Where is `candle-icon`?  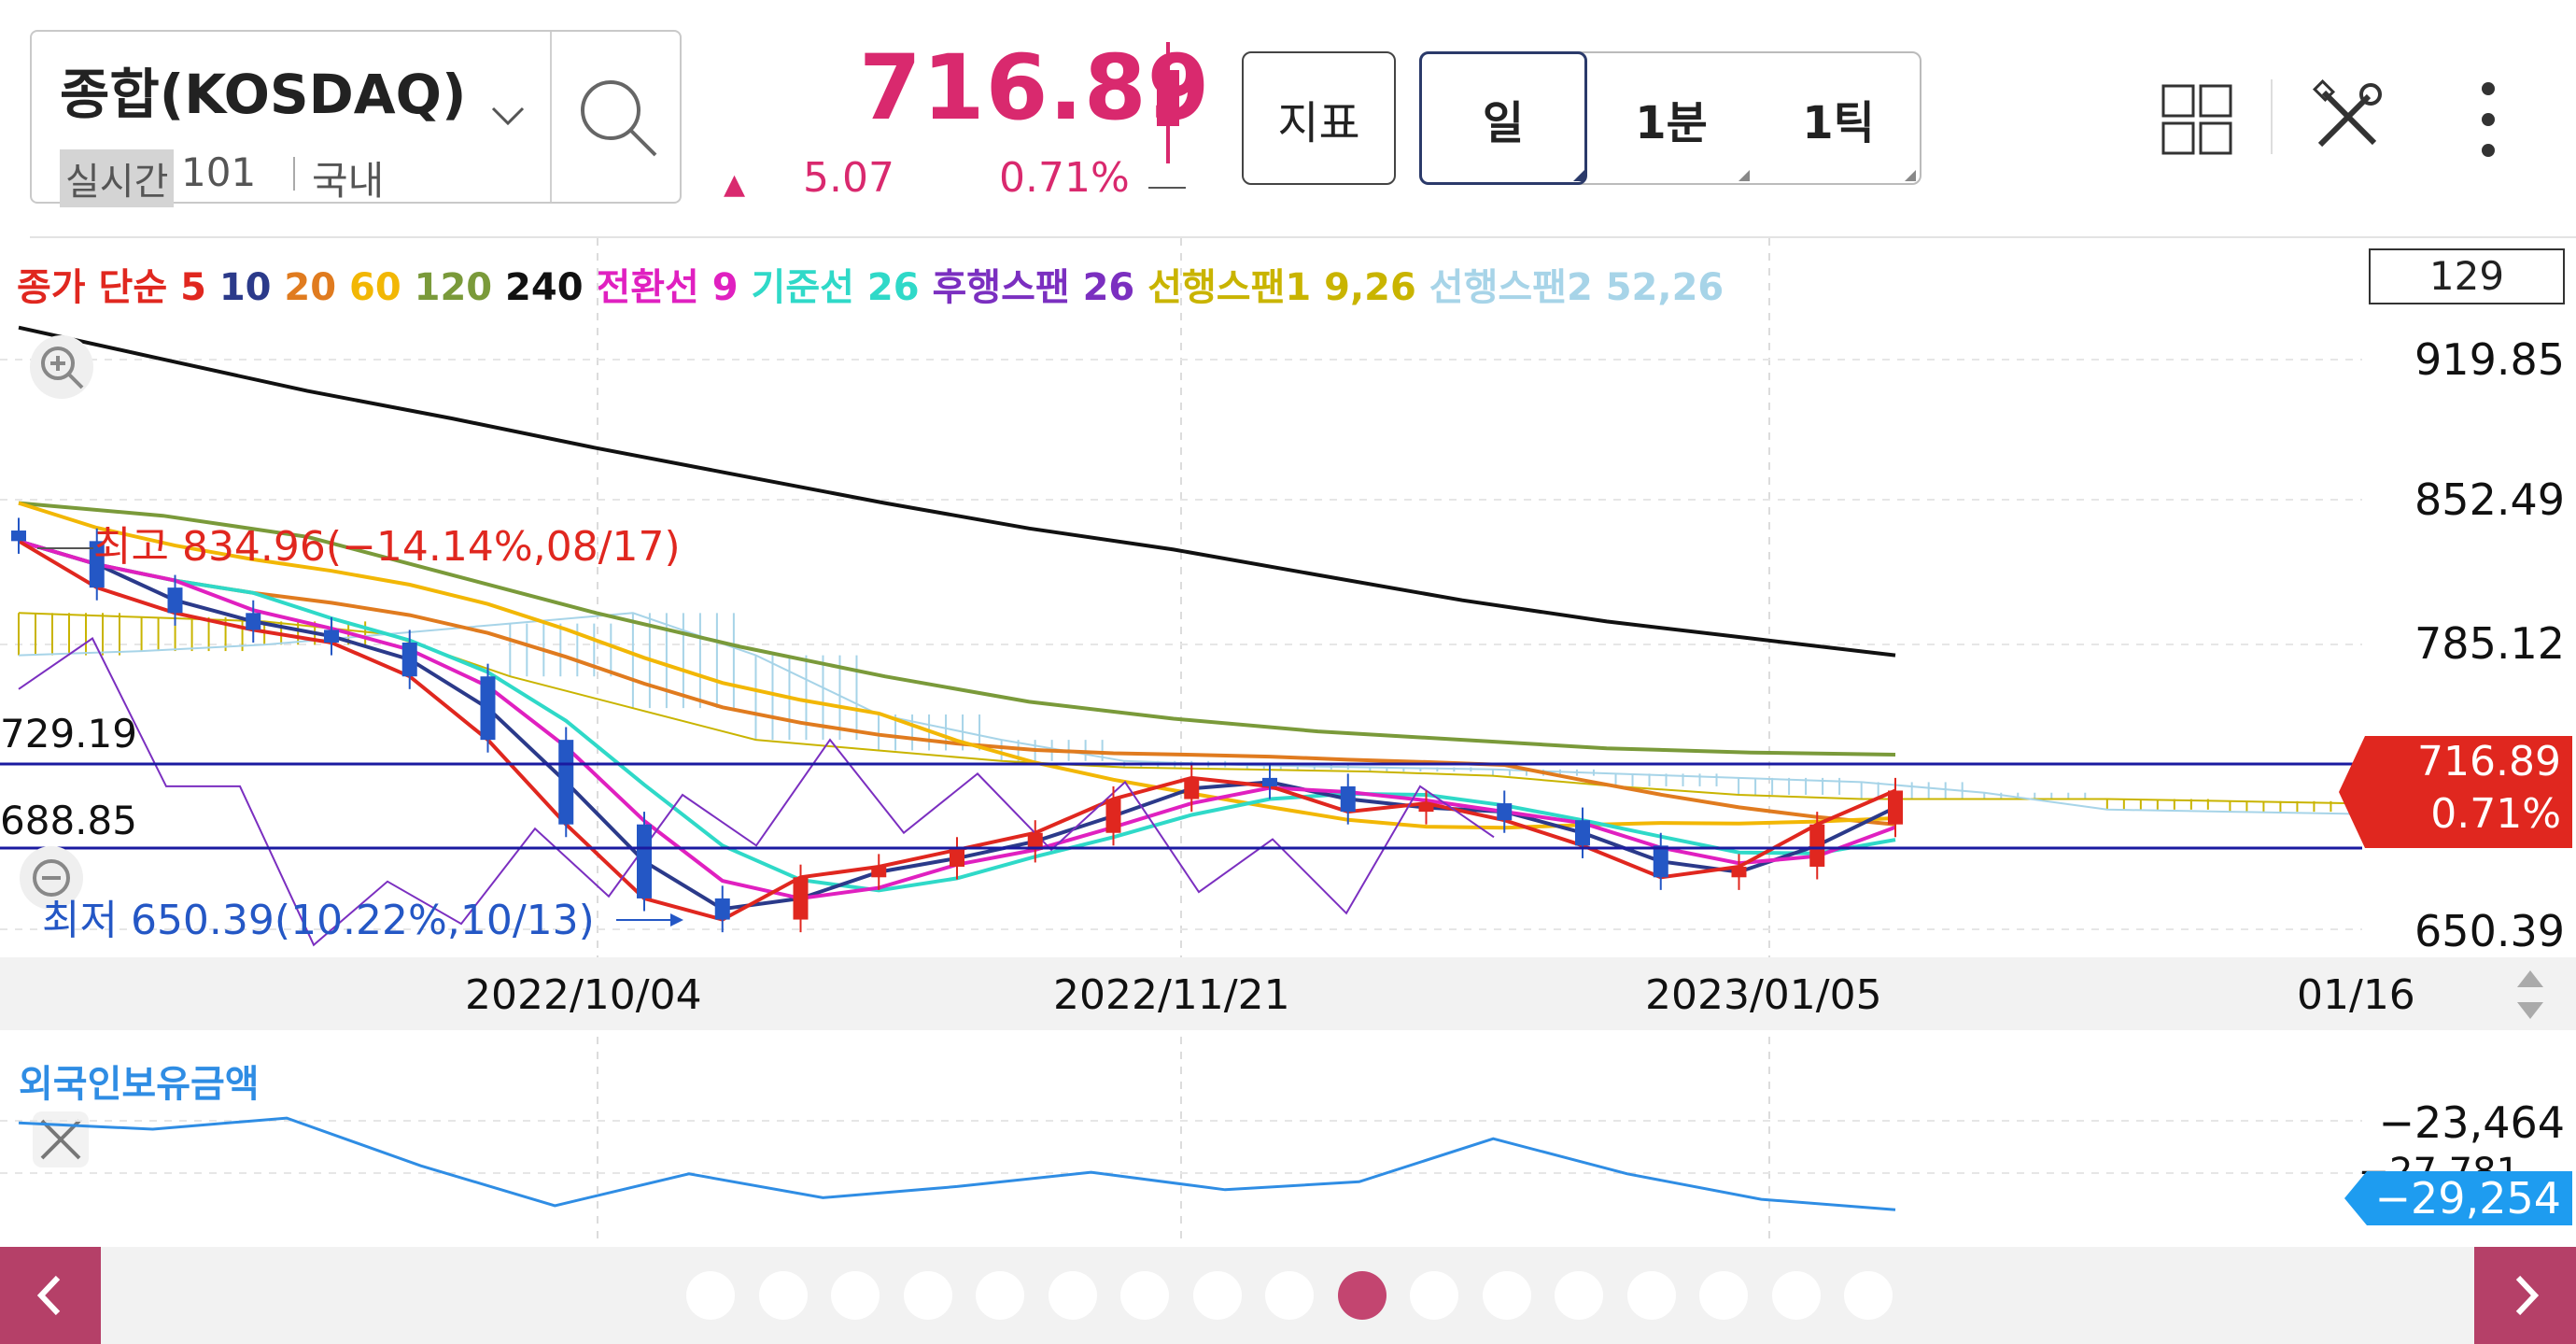
candle-icon is located at coordinates (1168, 102).